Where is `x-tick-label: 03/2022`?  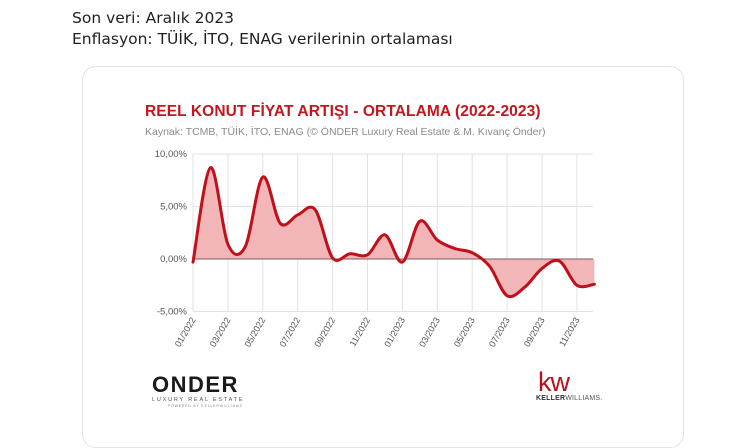 x-tick-label: 03/2022 is located at coordinates (220, 332).